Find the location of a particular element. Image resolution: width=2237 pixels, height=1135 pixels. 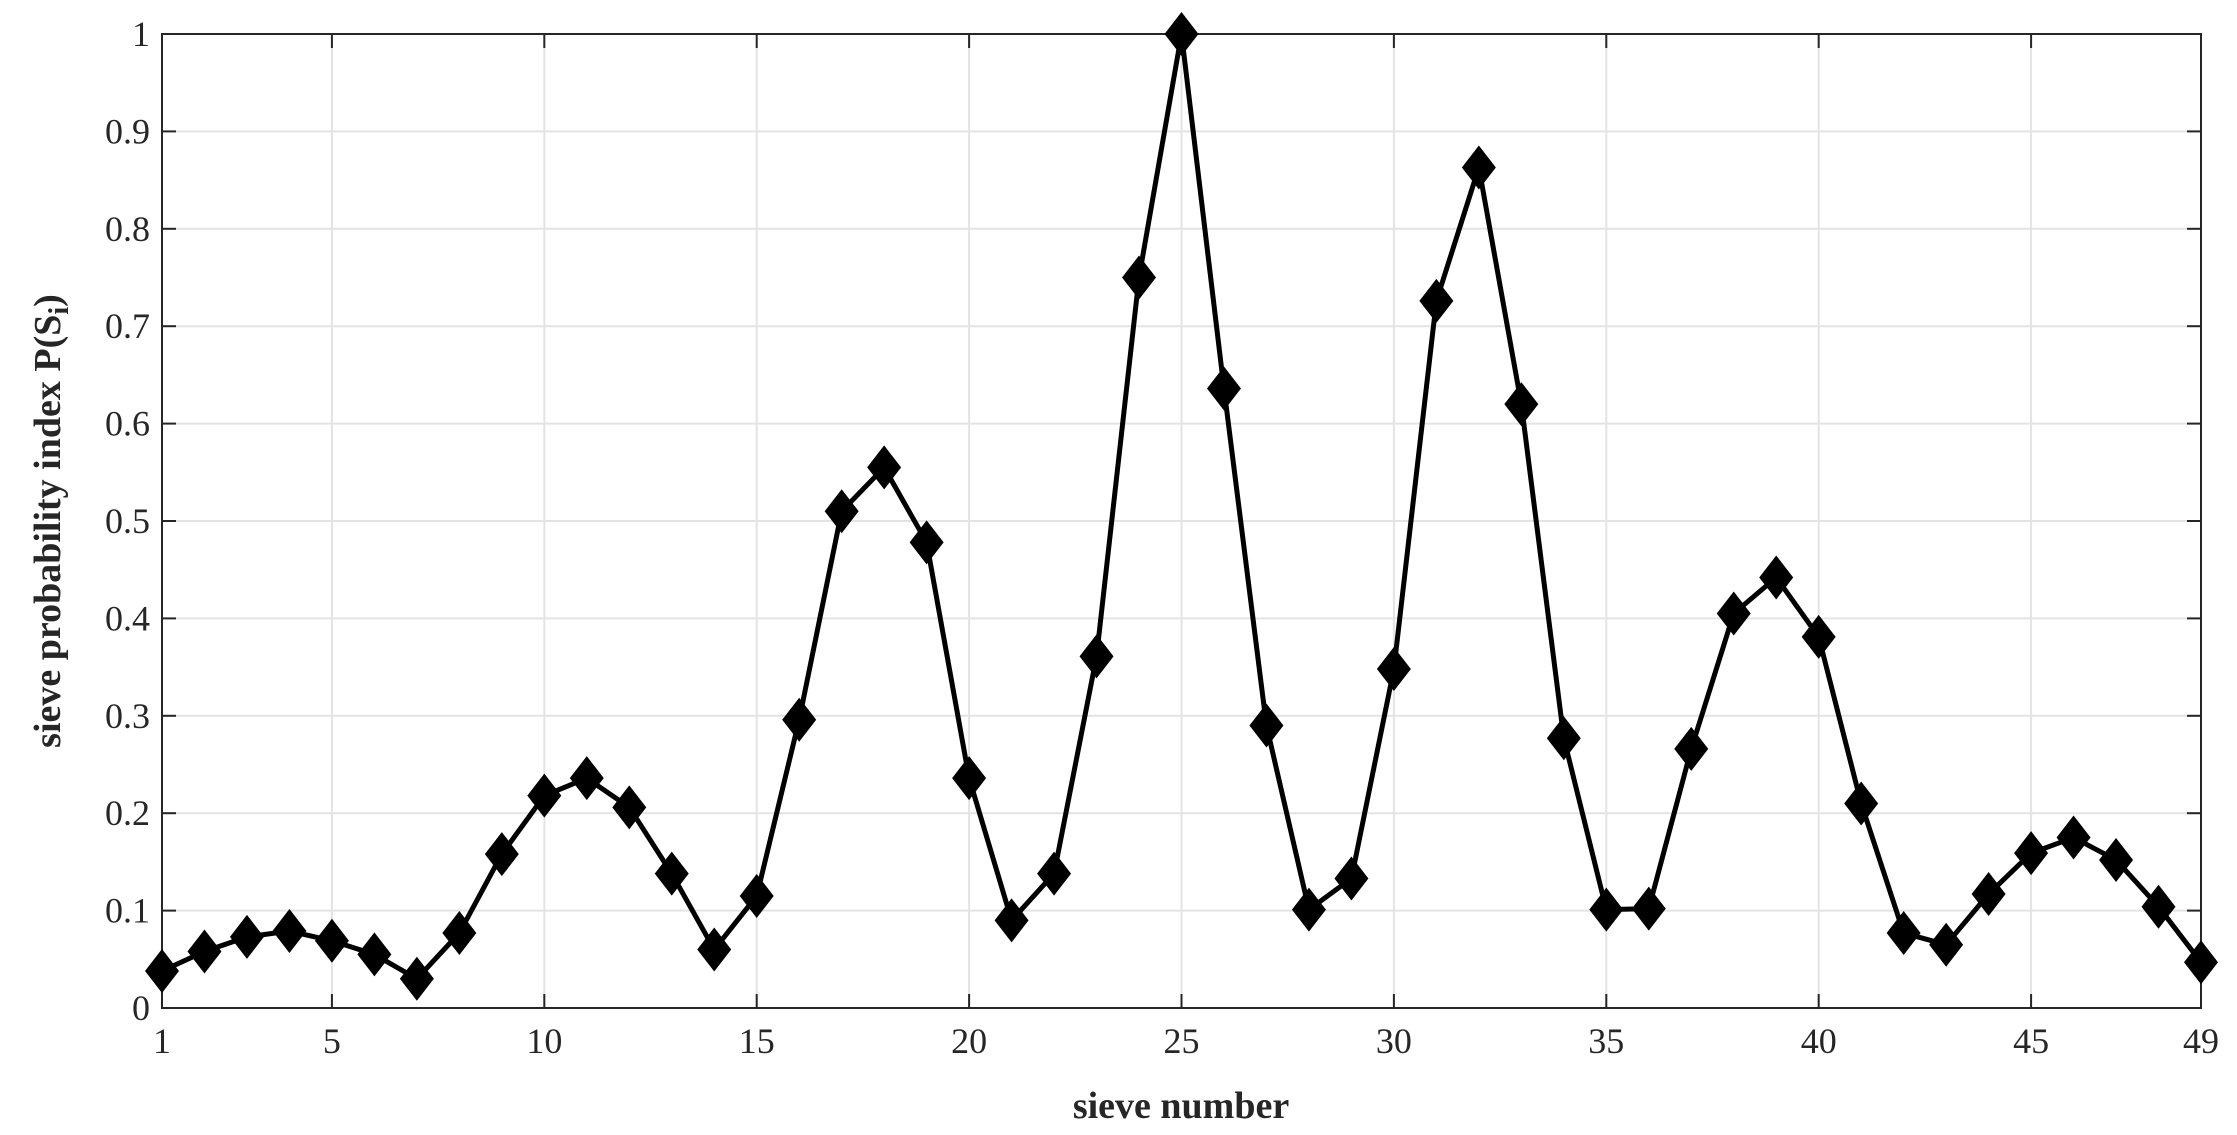

y-tick-label: 0.8 is located at coordinates (127, 229).